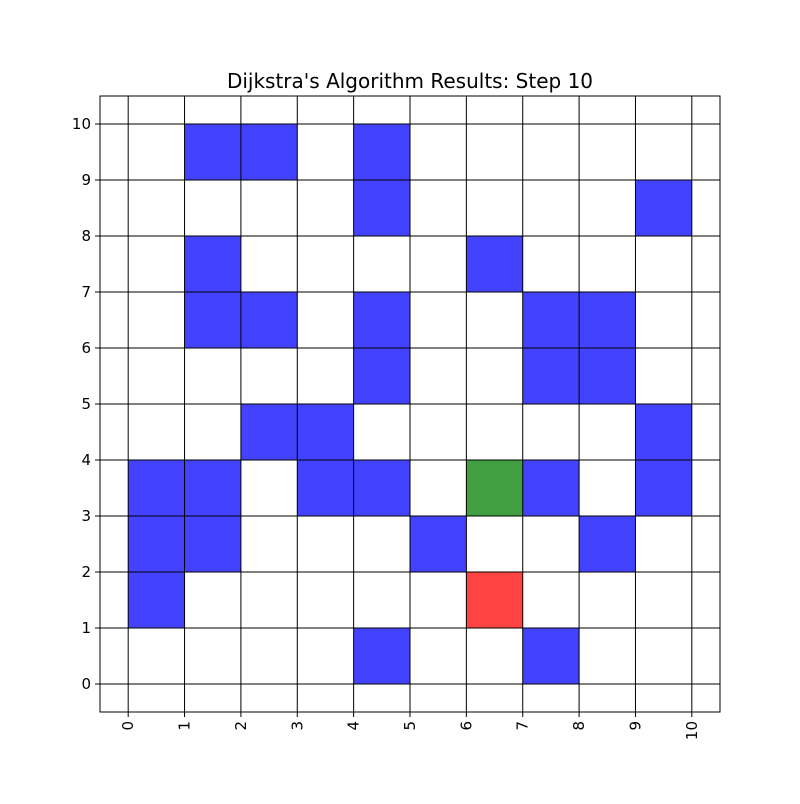 The image size is (800, 804). Describe the element at coordinates (86, 684) in the screenshot. I see `y-tick-label: 0` at that location.